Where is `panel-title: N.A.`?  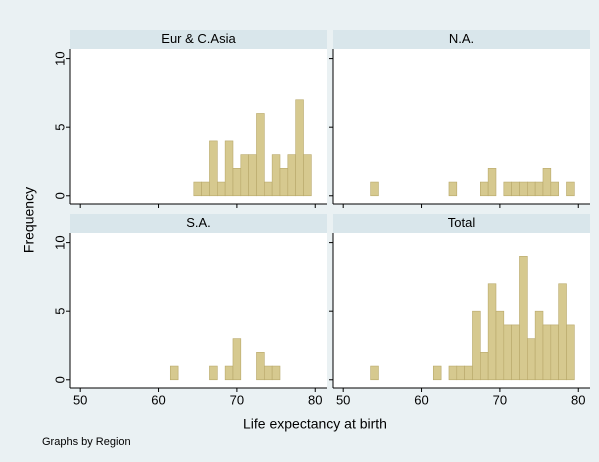
panel-title: N.A. is located at coordinates (461, 38).